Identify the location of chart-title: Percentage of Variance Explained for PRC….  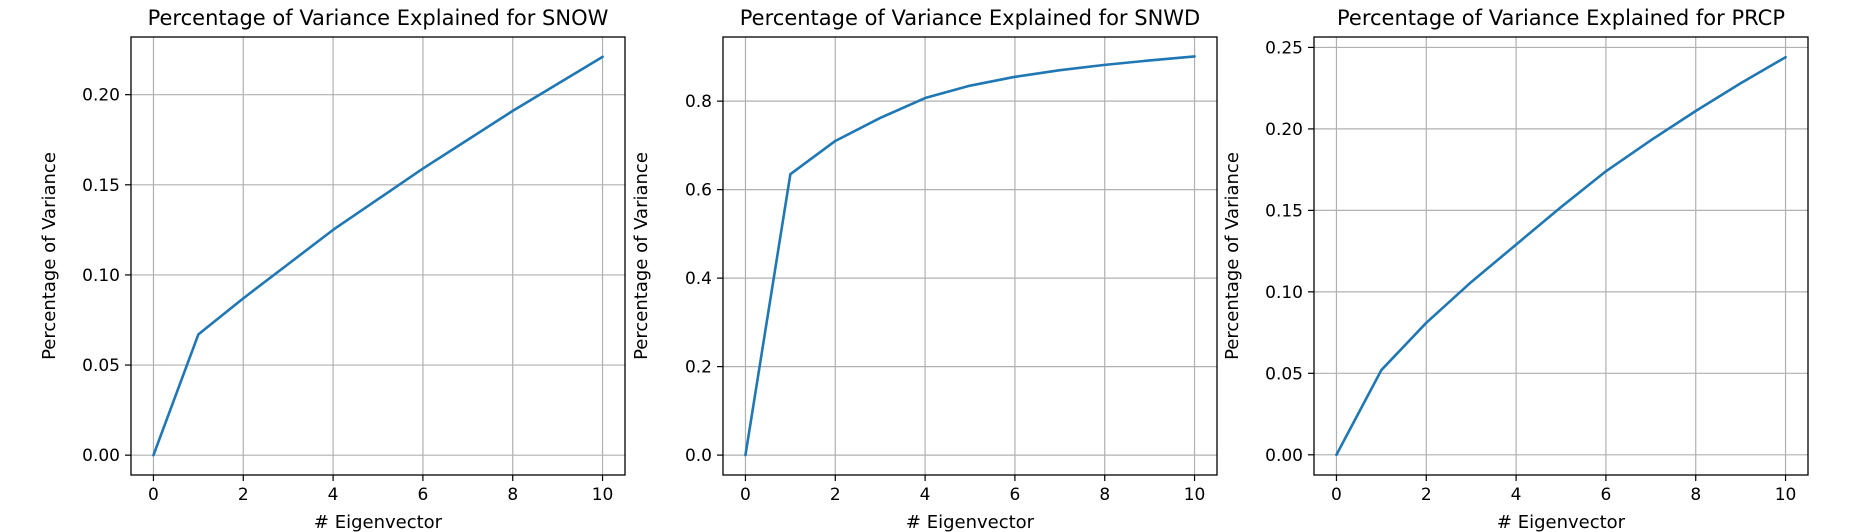
(1561, 18).